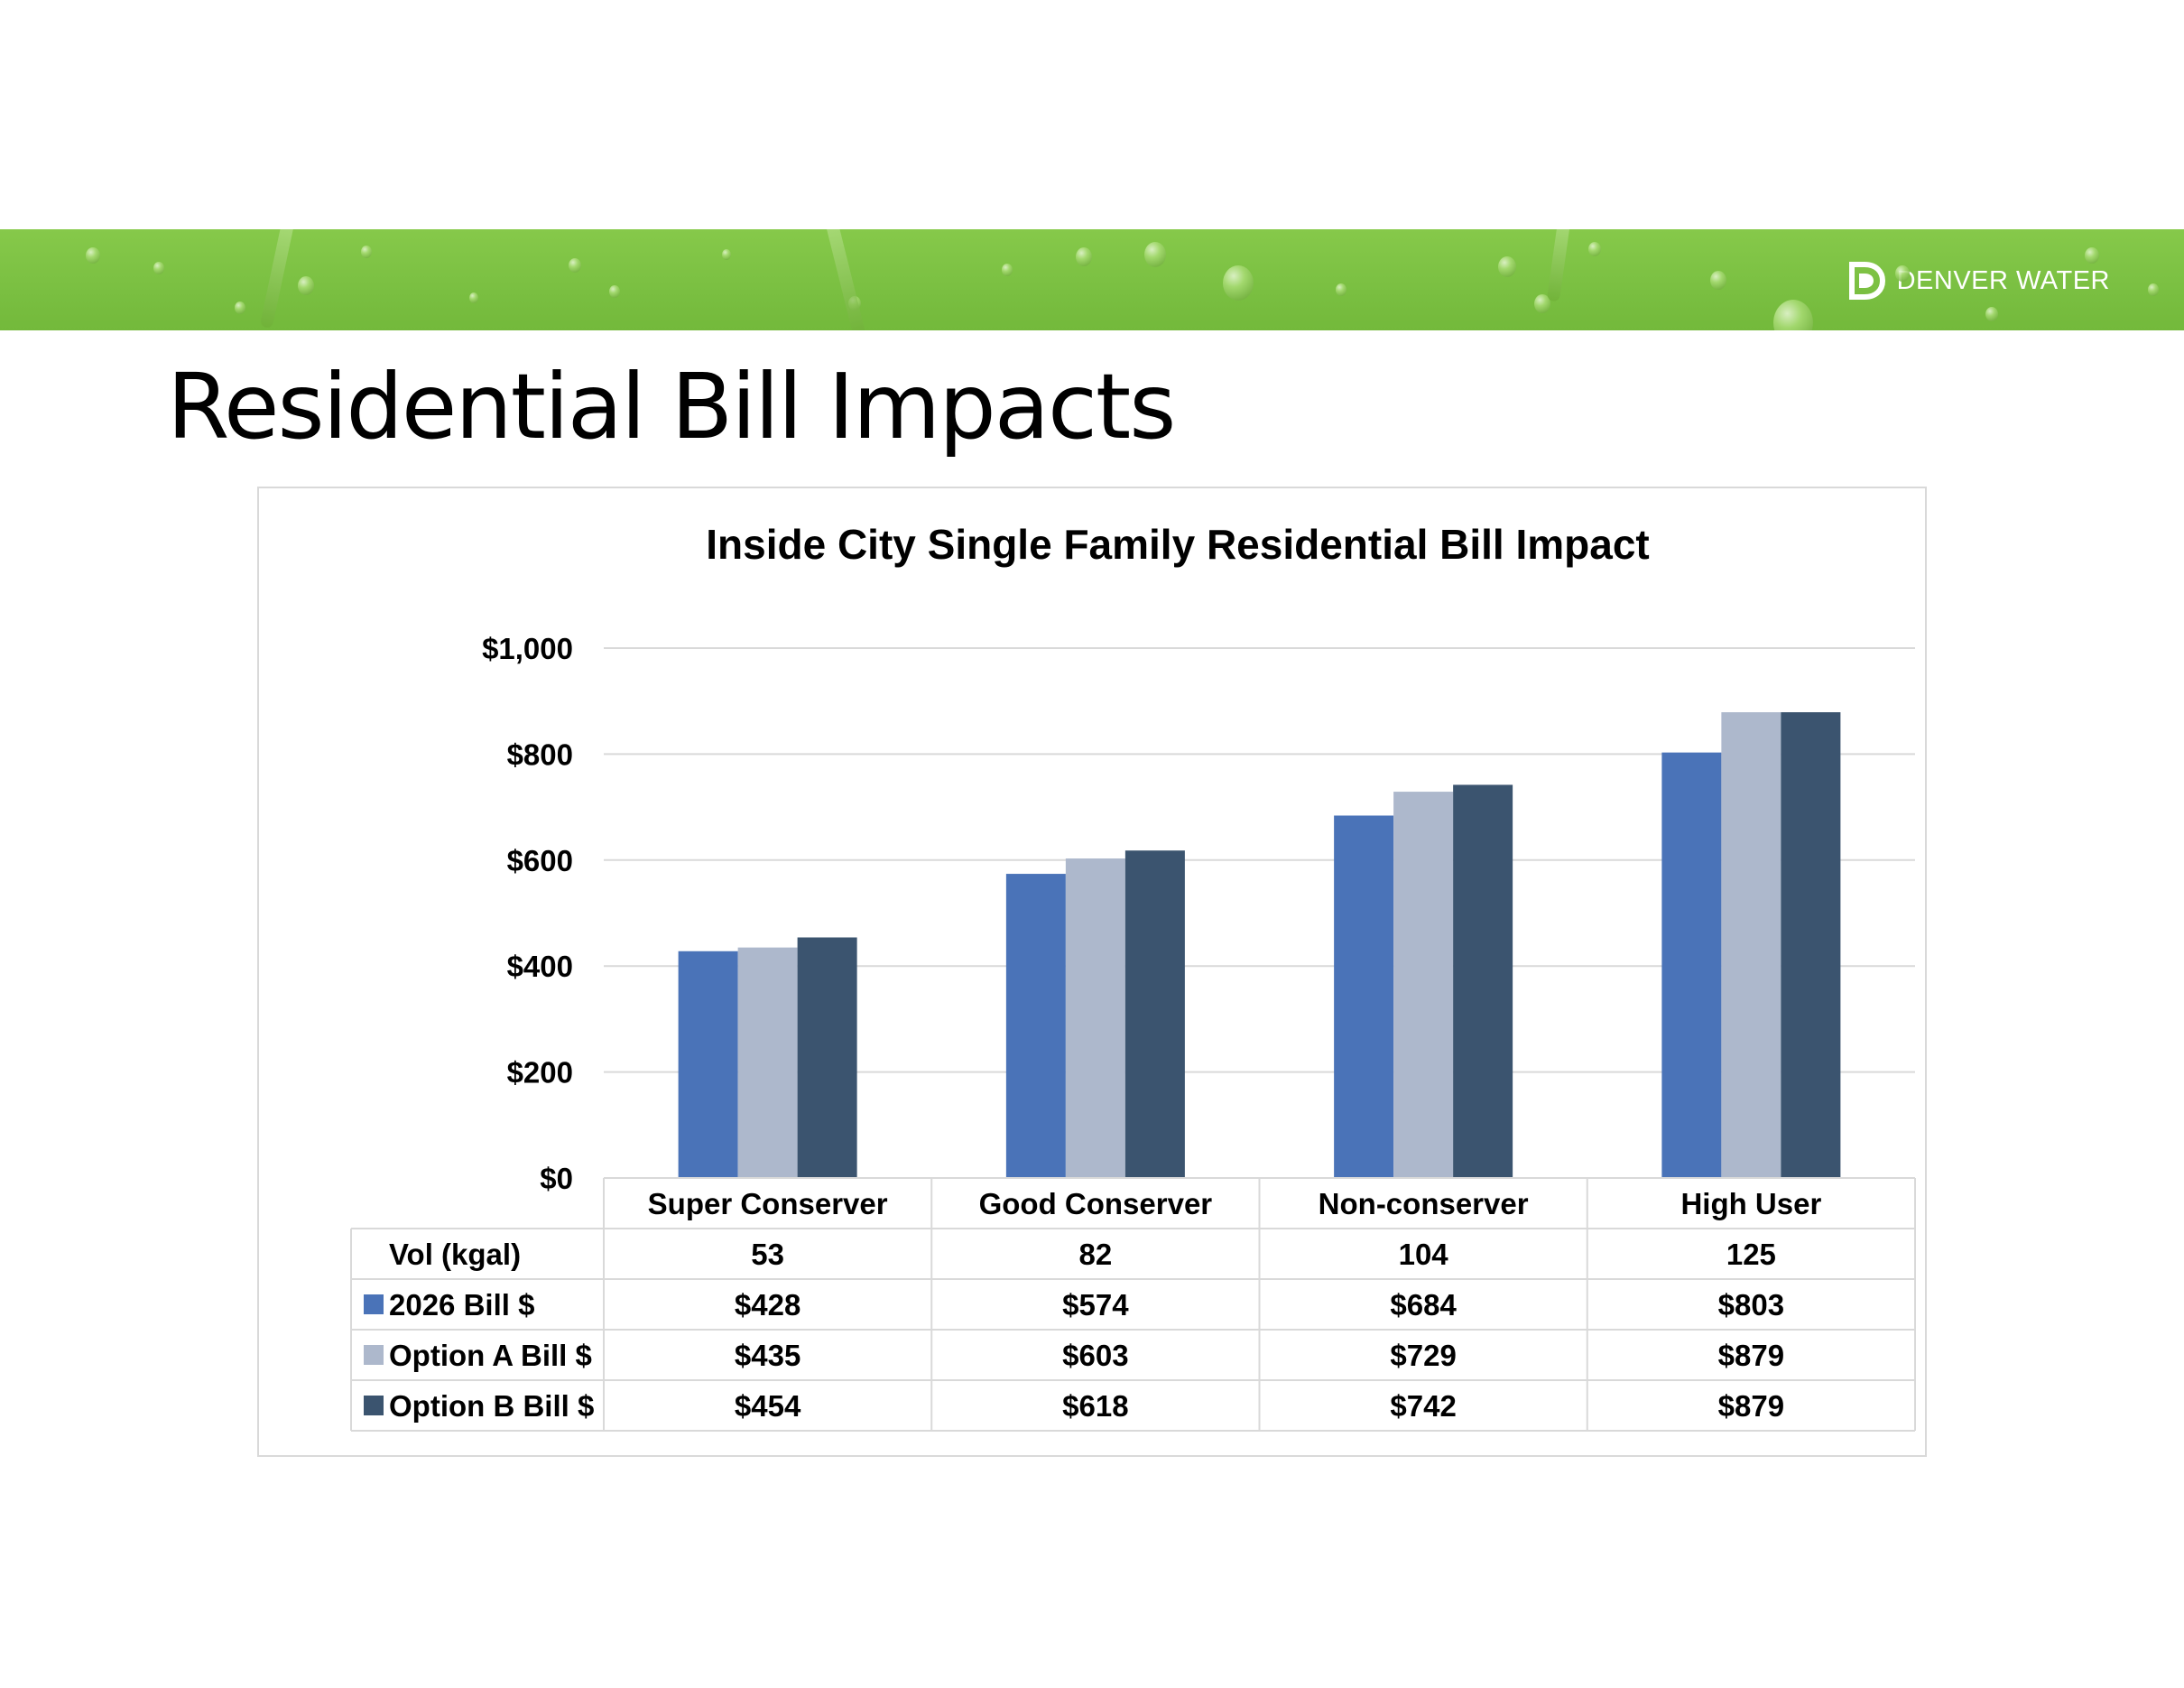 Image resolution: width=2184 pixels, height=1688 pixels. I want to click on y-tick-label: $800, so click(540, 754).